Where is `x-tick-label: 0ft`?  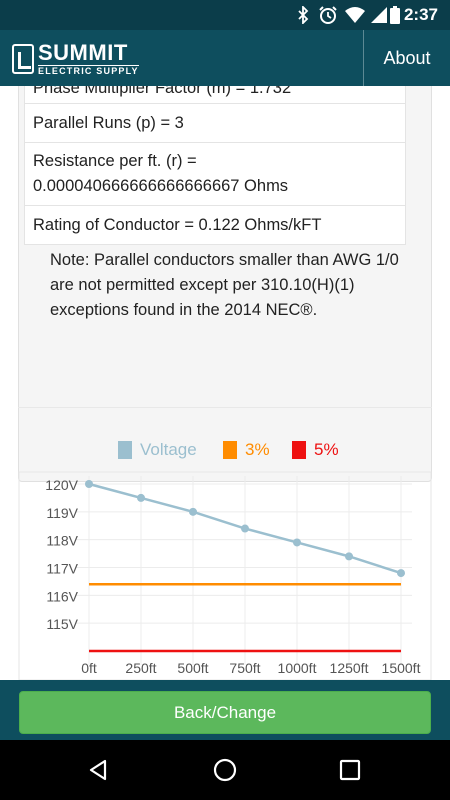
x-tick-label: 0ft is located at coordinates (89, 668).